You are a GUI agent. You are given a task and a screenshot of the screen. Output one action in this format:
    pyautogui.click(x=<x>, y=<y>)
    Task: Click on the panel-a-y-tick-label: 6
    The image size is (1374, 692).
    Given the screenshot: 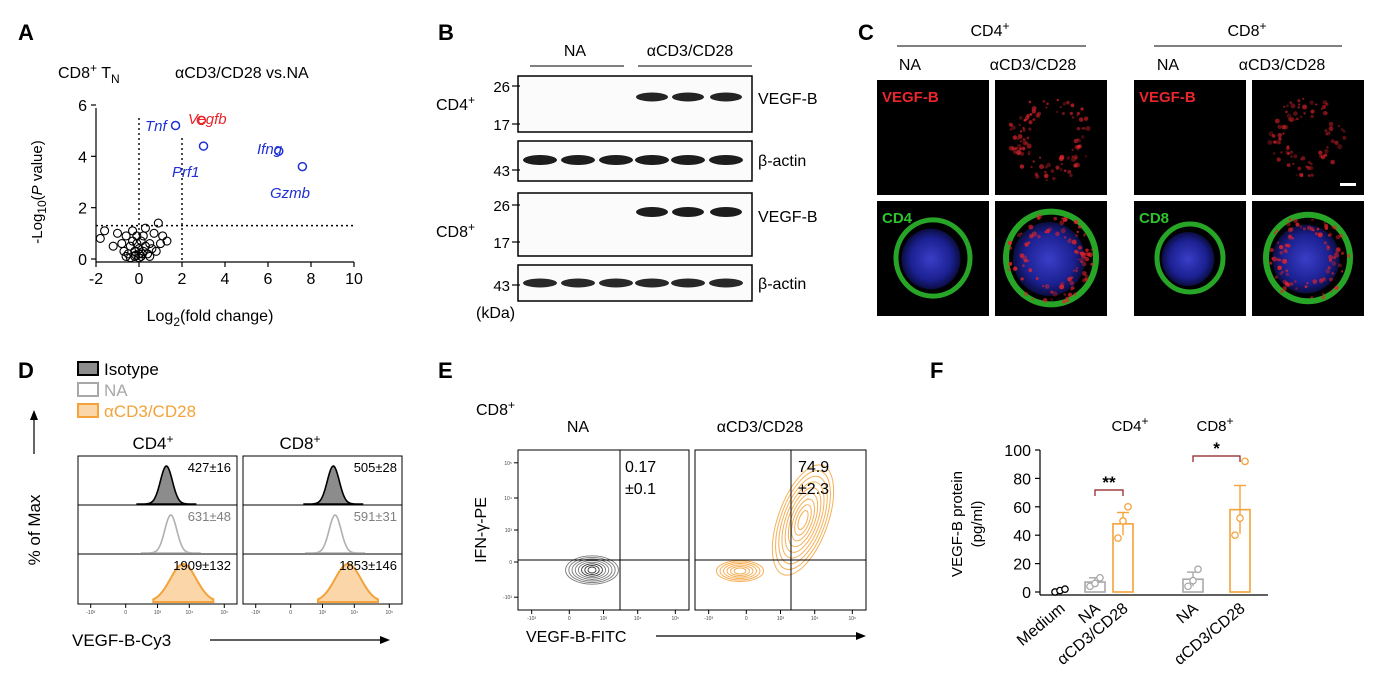 What is the action you would take?
    pyautogui.click(x=82, y=106)
    